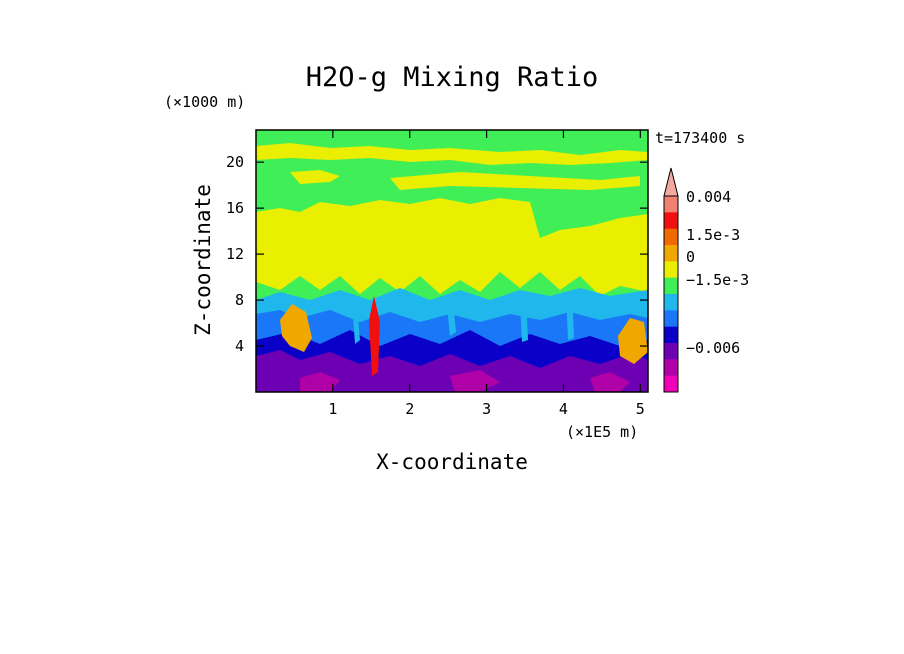 The height and width of the screenshot is (654, 904). Describe the element at coordinates (374, 336) in the screenshot. I see `red-plume-center` at that location.